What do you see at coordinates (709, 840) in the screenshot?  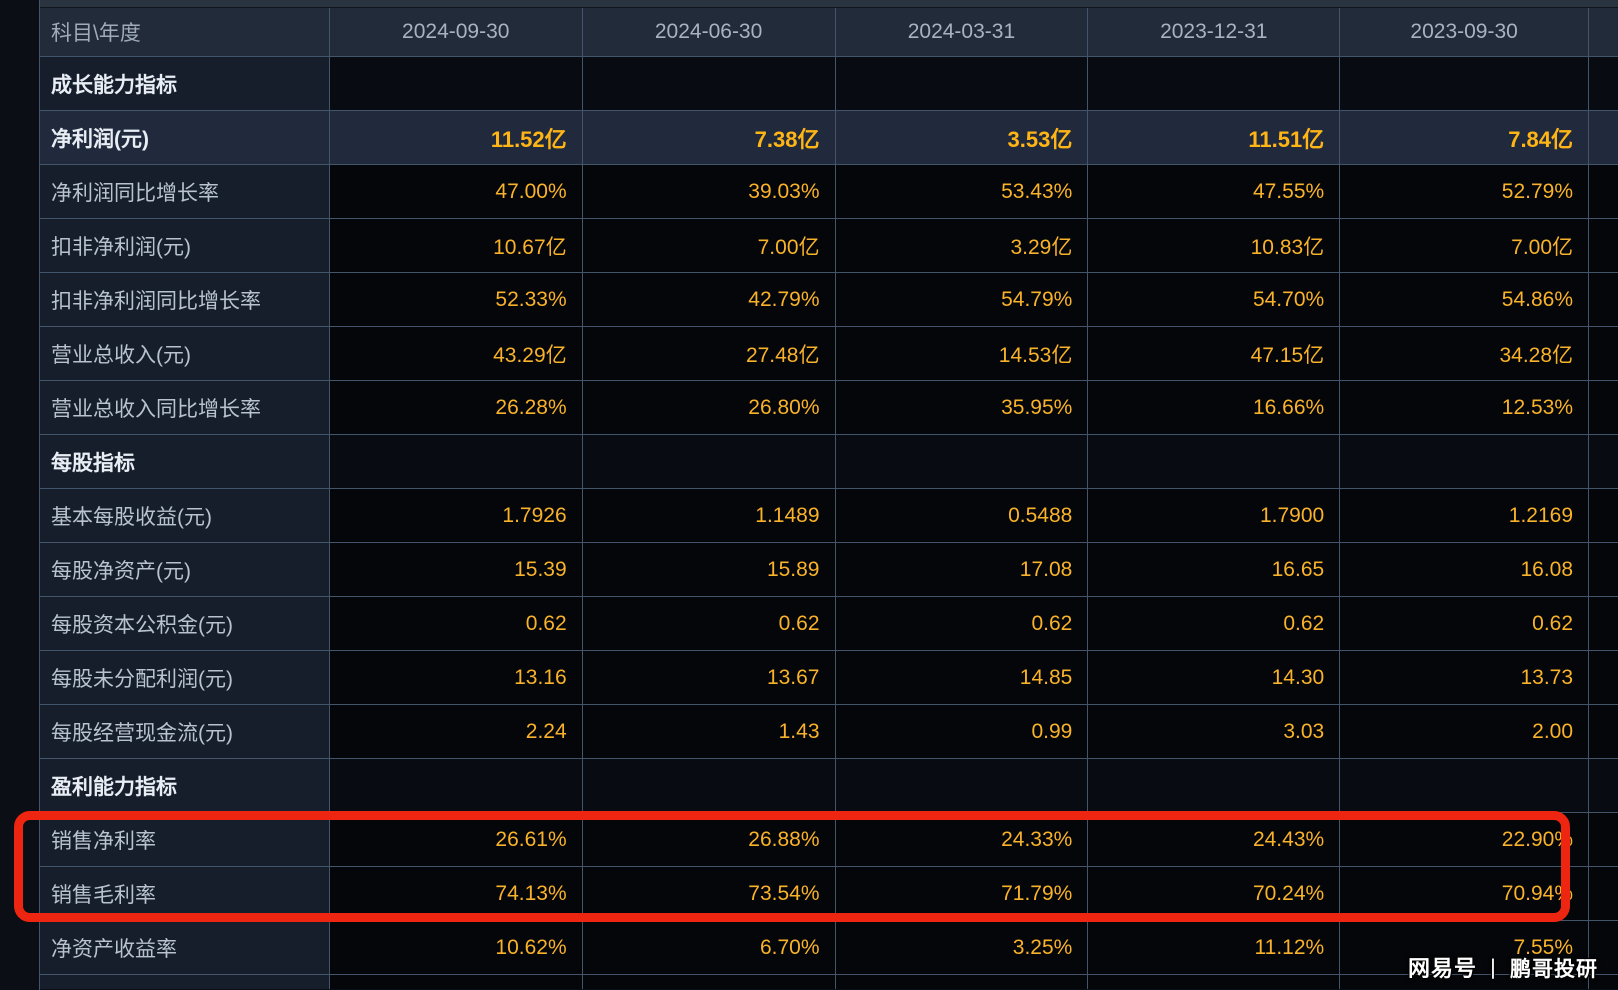 I see `value-cell: 26.88%` at bounding box center [709, 840].